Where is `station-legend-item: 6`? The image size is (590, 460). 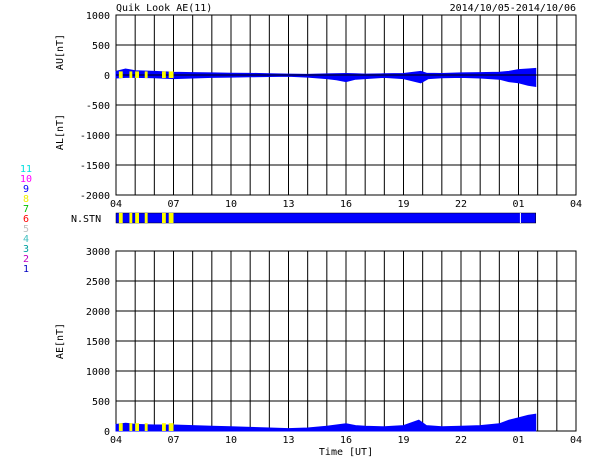
station-legend-item: 6 is located at coordinates (26, 219).